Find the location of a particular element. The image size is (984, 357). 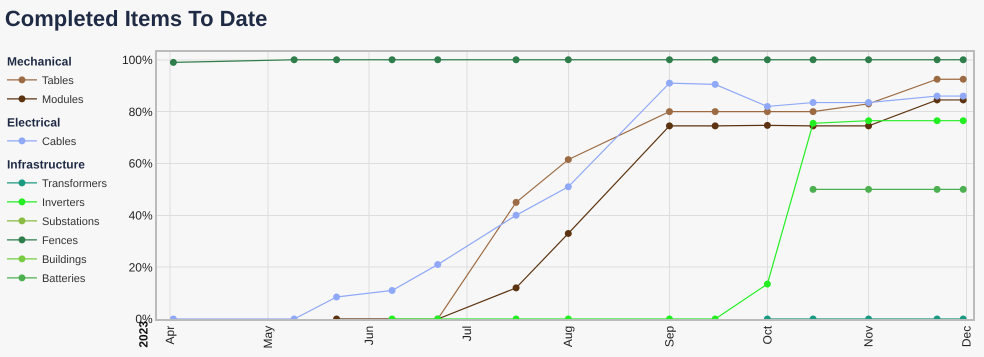

x-tick-label: Dec is located at coordinates (966, 337).